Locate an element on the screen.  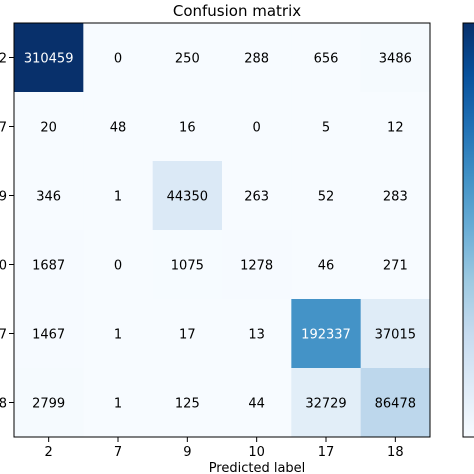
matrix-cell-value: 1075 is located at coordinates (187, 266).